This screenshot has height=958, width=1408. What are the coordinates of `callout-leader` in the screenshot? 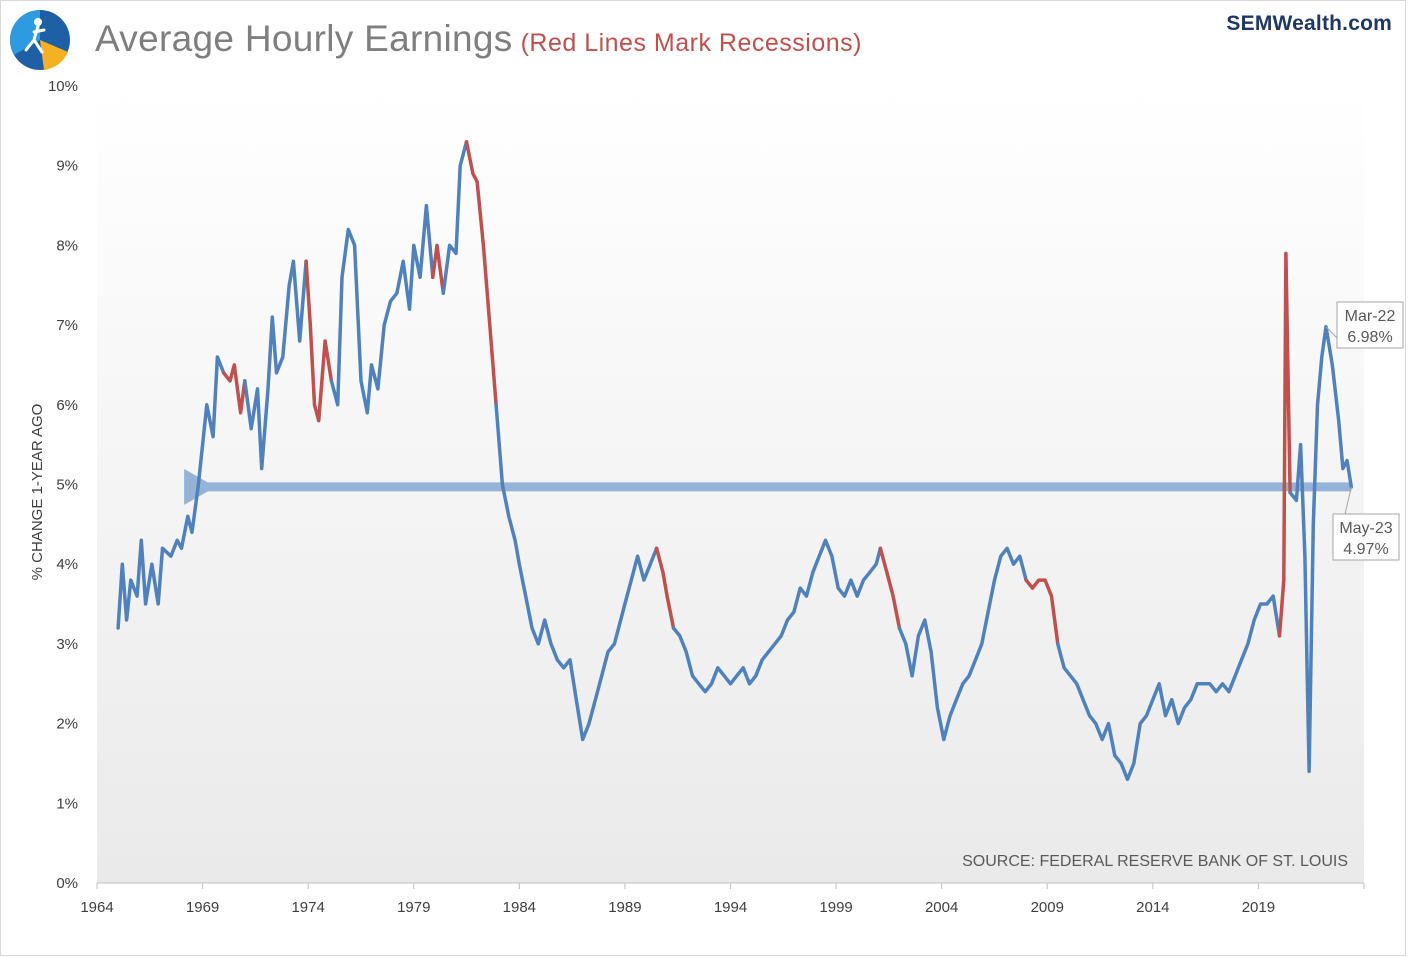 It's located at (1348, 500).